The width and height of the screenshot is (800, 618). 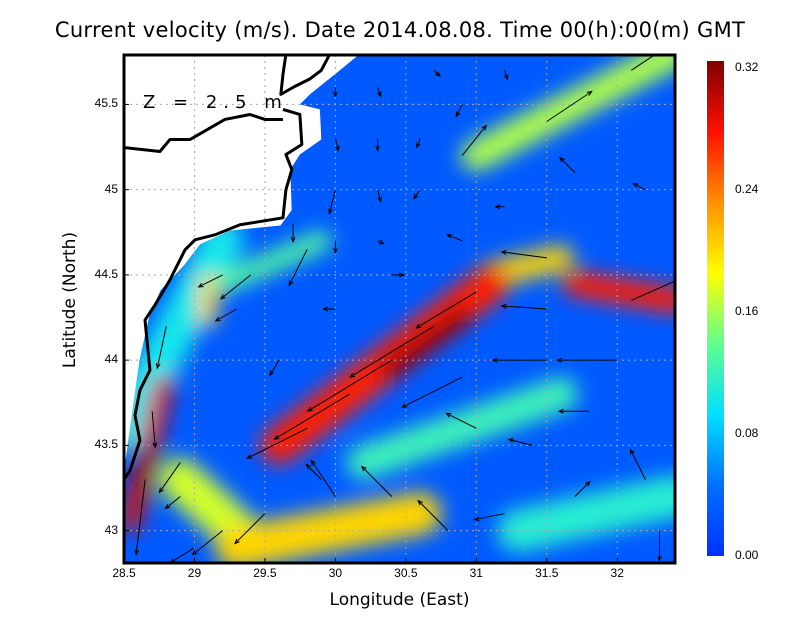 I want to click on y-tick-label: 44, so click(x=111, y=359).